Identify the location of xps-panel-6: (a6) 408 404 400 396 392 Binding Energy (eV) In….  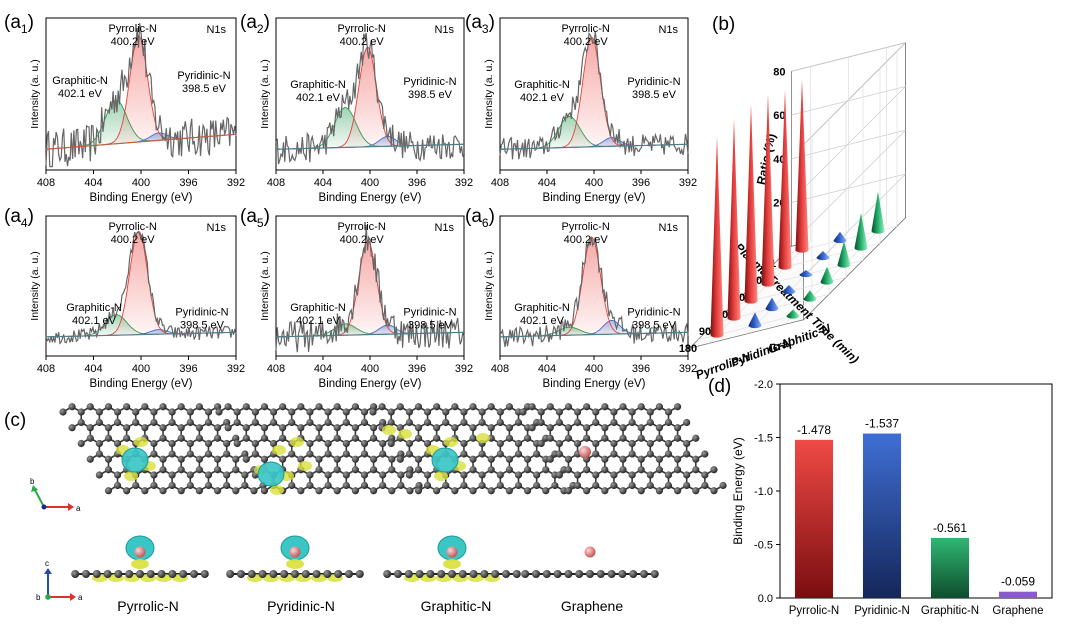
(581, 298).